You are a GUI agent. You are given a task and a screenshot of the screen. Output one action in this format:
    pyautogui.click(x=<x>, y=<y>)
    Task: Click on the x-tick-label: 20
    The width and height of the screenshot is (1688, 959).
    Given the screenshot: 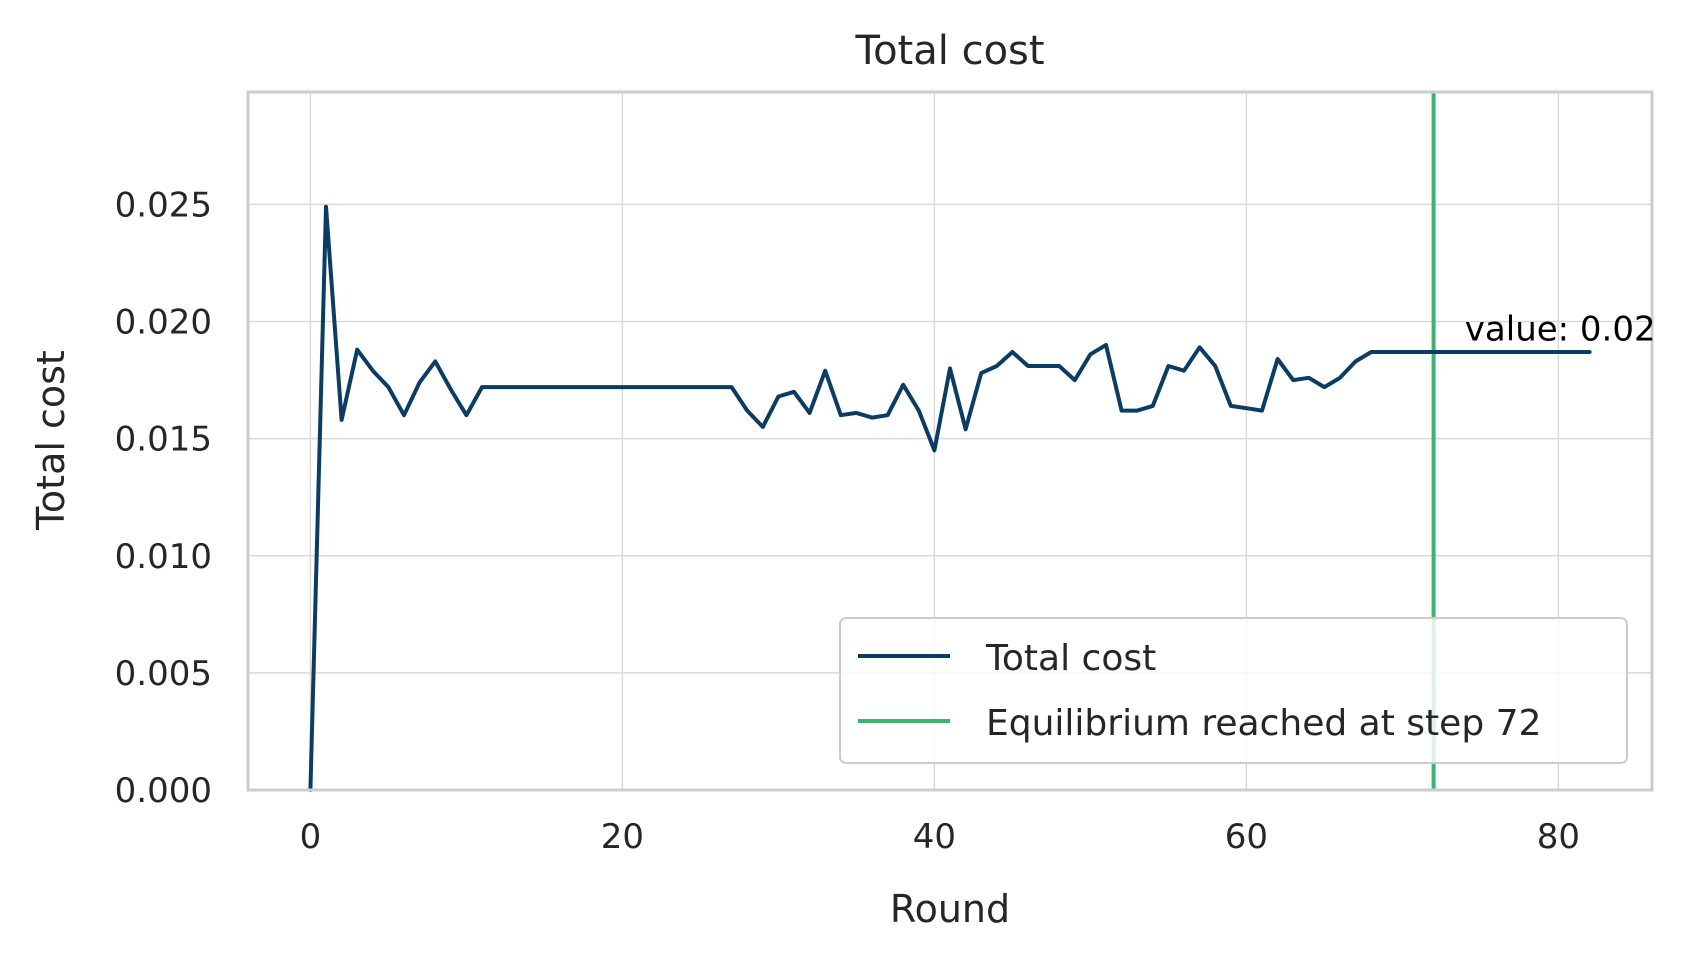 What is the action you would take?
    pyautogui.click(x=622, y=837)
    